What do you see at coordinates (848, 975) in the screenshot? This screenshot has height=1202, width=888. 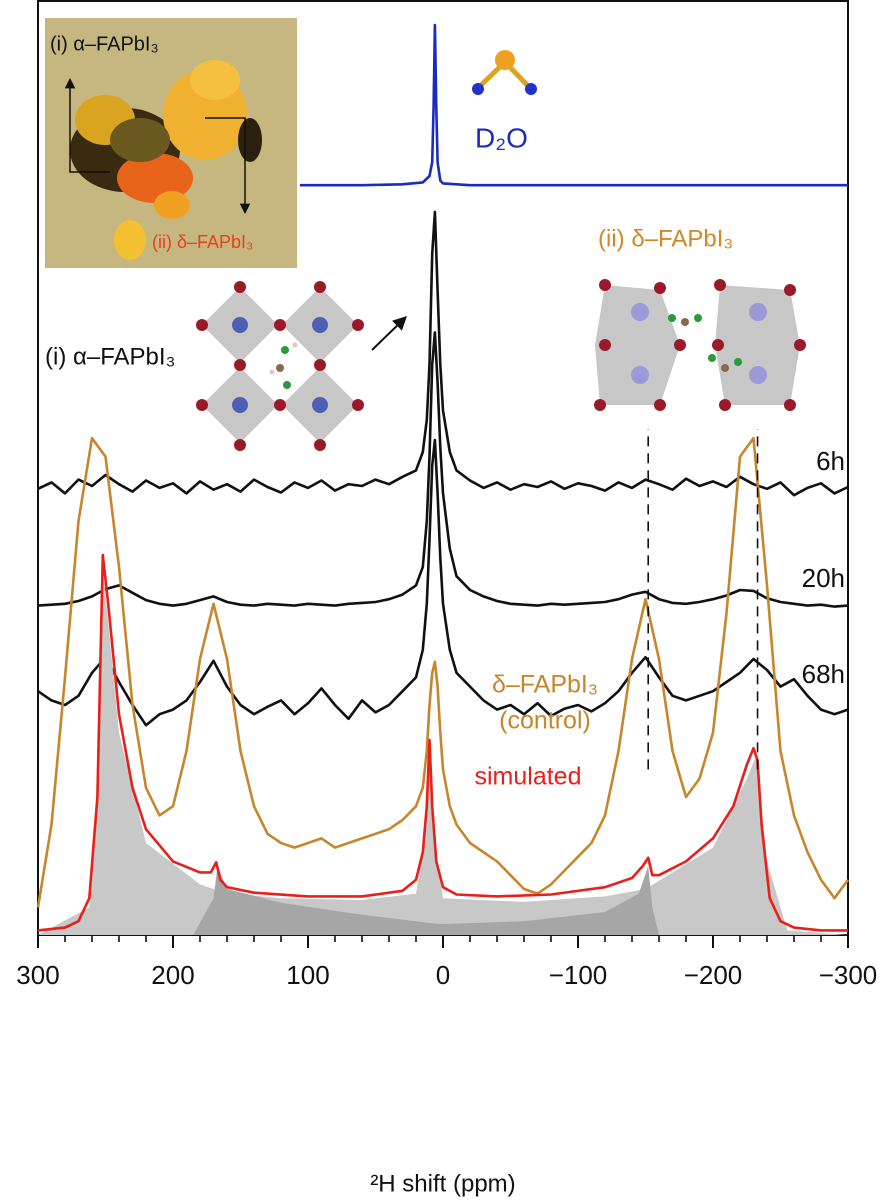 I see `x-tick-label: −300` at bounding box center [848, 975].